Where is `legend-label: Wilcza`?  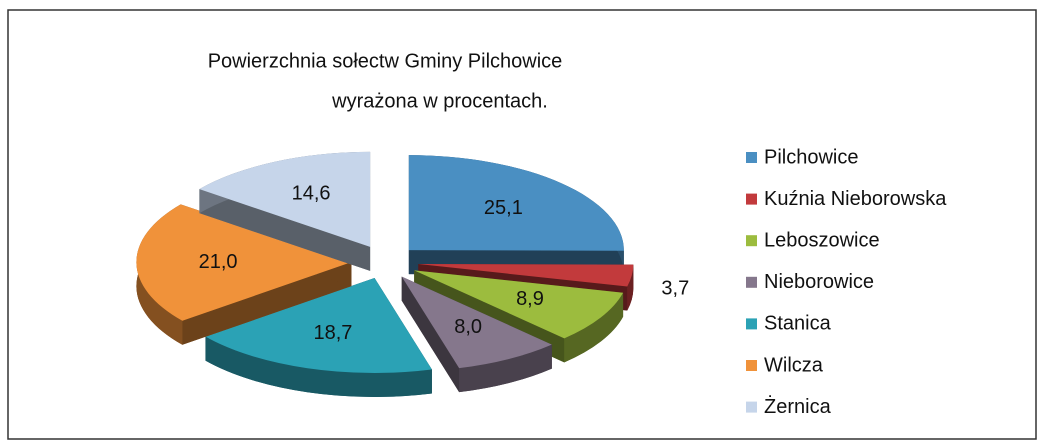
legend-label: Wilcza is located at coordinates (794, 365).